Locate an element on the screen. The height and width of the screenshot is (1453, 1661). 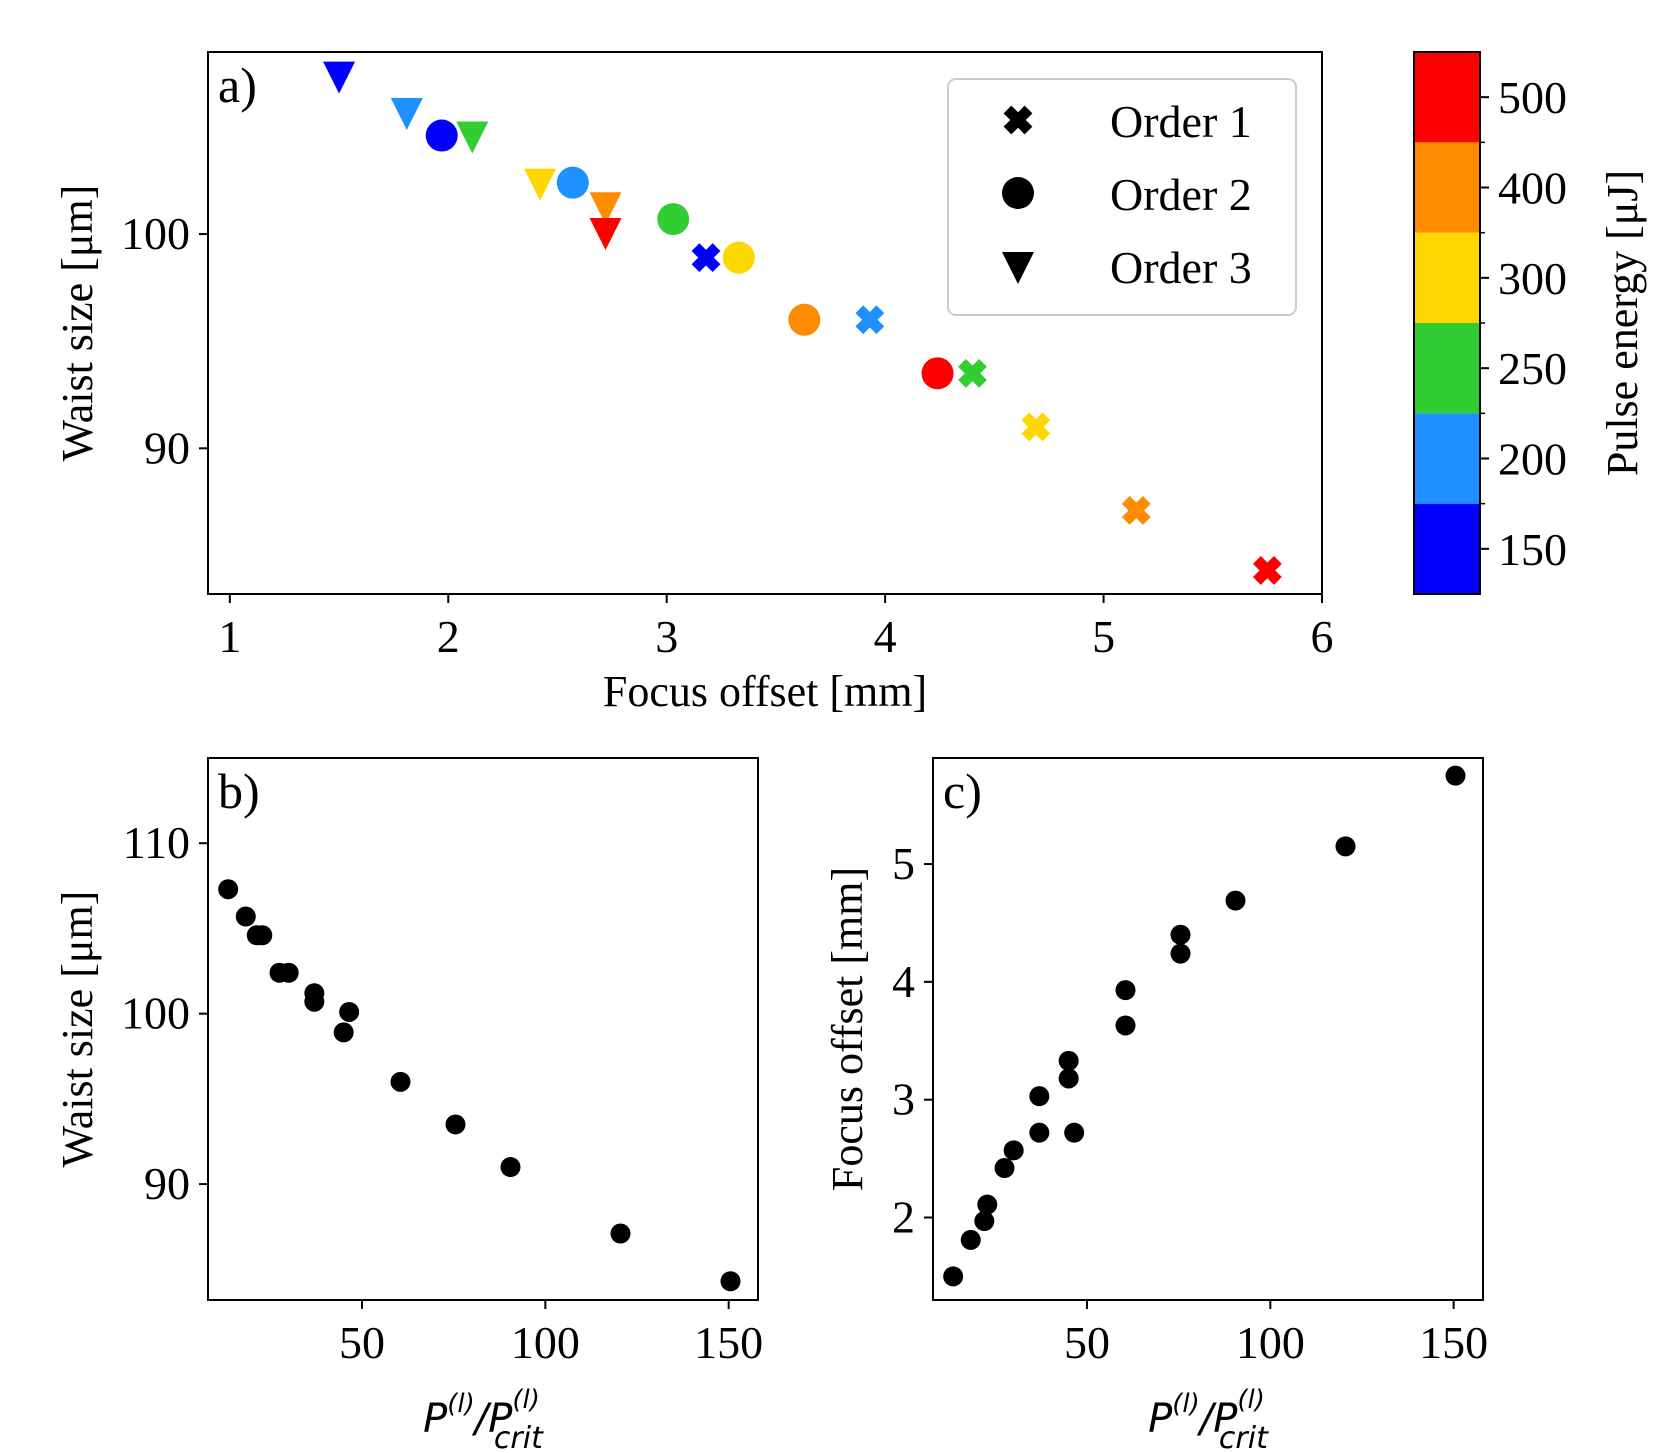
legend-label: Order 2 is located at coordinates (1181, 194).